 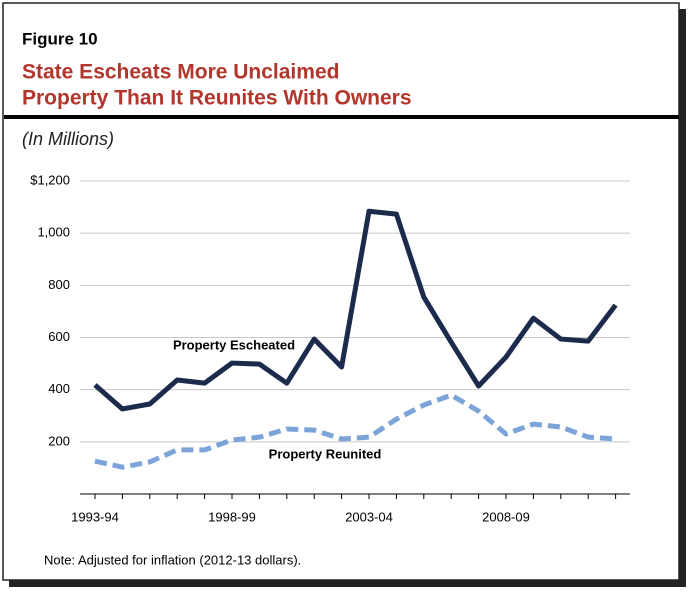 I want to click on series-label: Property Escheated, so click(x=234, y=344).